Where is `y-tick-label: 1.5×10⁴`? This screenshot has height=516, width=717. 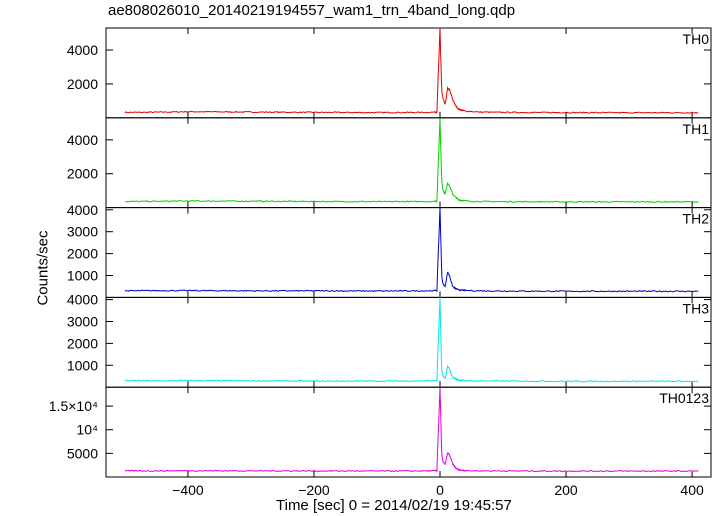 y-tick-label: 1.5×10⁴ is located at coordinates (73, 406).